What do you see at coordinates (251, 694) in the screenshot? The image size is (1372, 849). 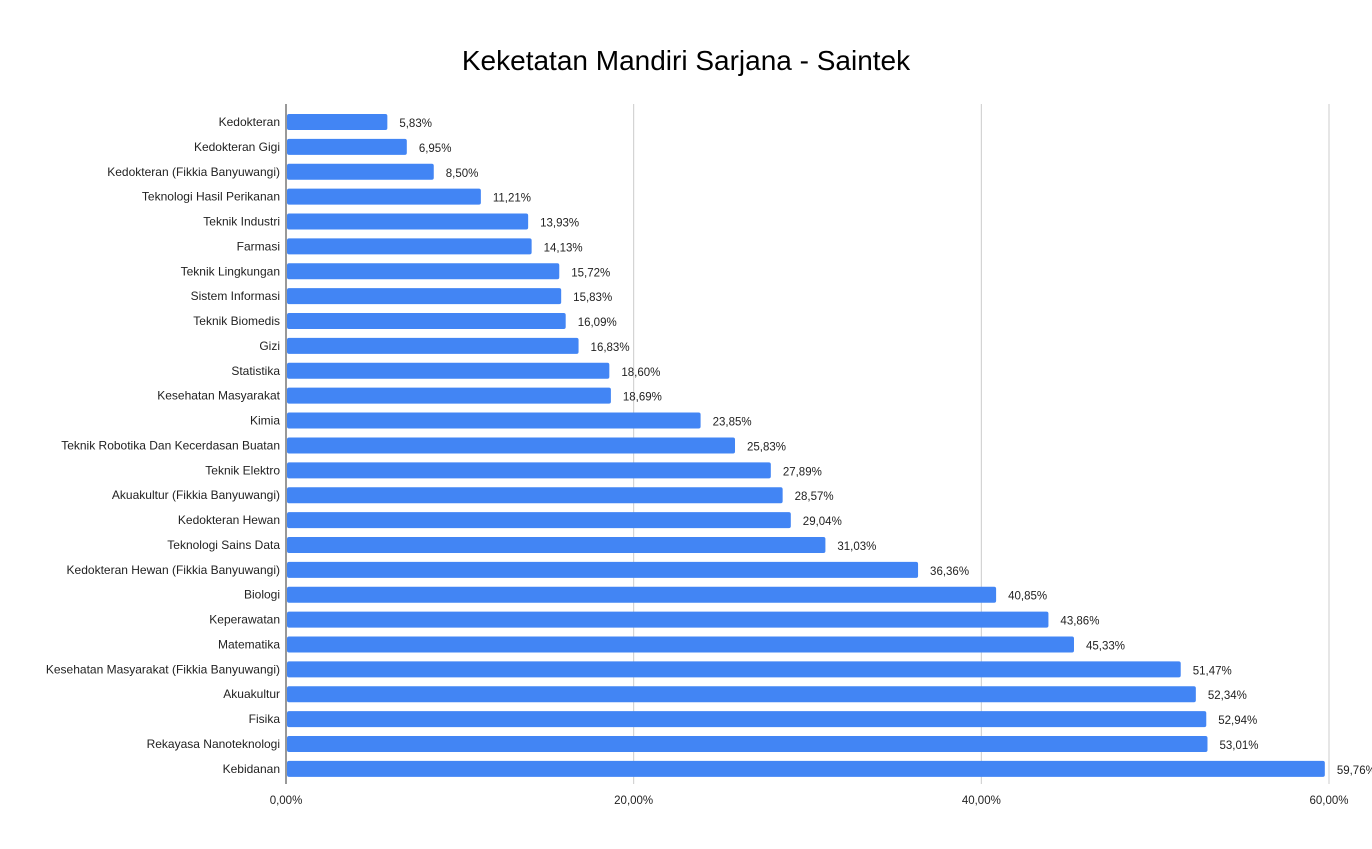 I see `category-label: Akuakultur` at bounding box center [251, 694].